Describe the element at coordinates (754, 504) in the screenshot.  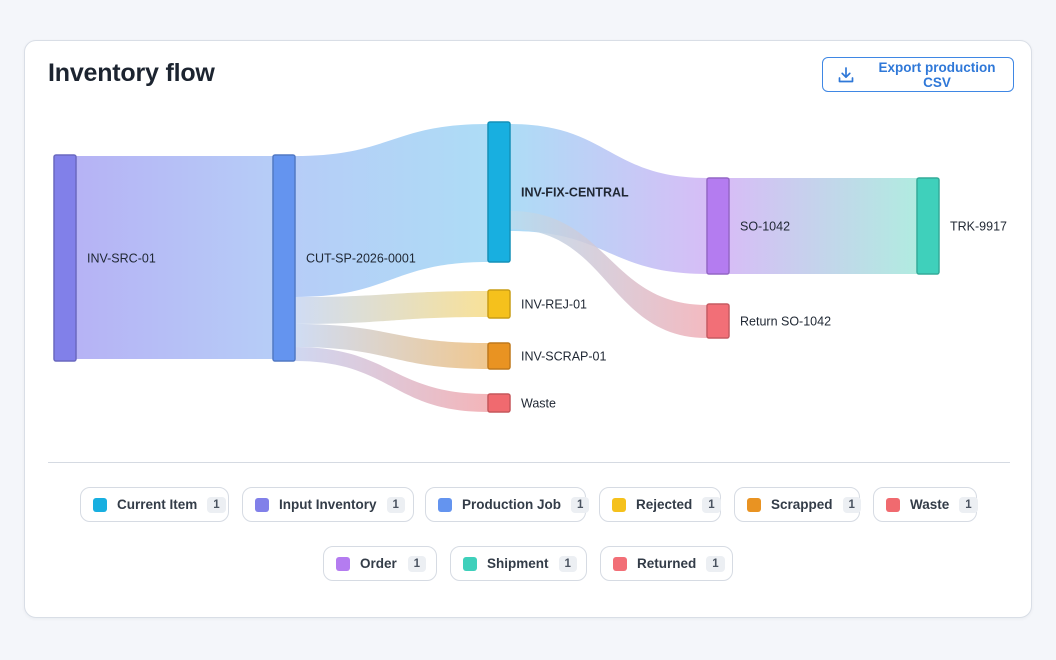
I see `legend-swatch-scrapped` at that location.